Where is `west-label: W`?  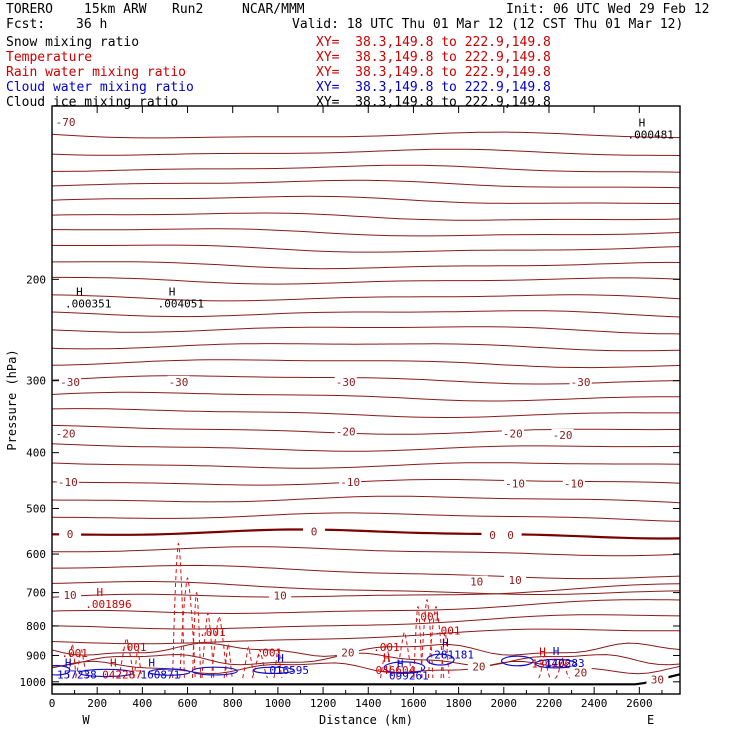
west-label: W is located at coordinates (86, 720).